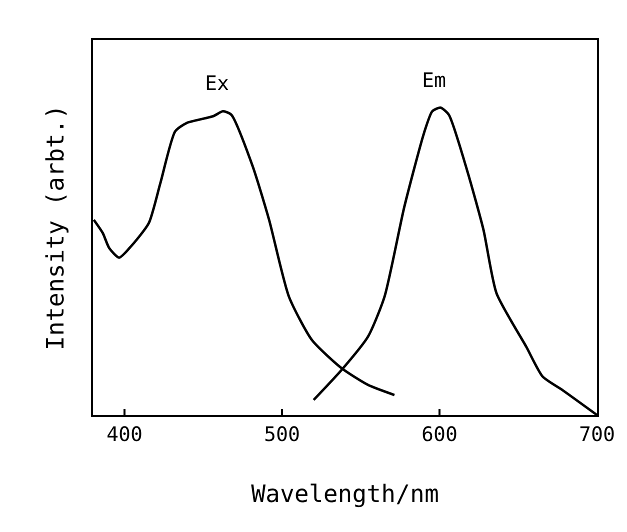 The width and height of the screenshot is (627, 532). Describe the element at coordinates (434, 80) in the screenshot. I see `series-label: Em` at that location.